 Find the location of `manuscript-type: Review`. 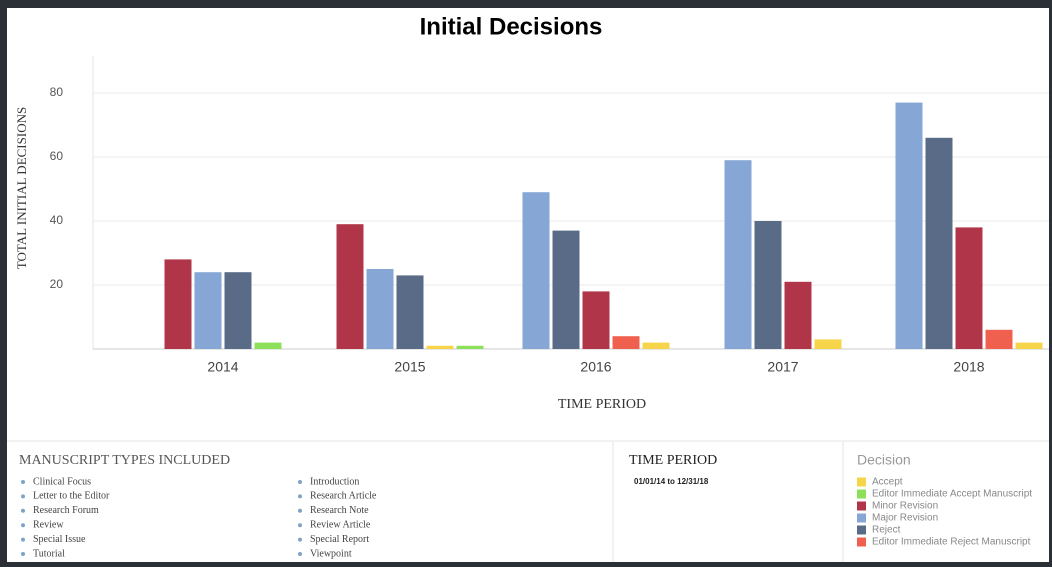

manuscript-type: Review is located at coordinates (48, 524).